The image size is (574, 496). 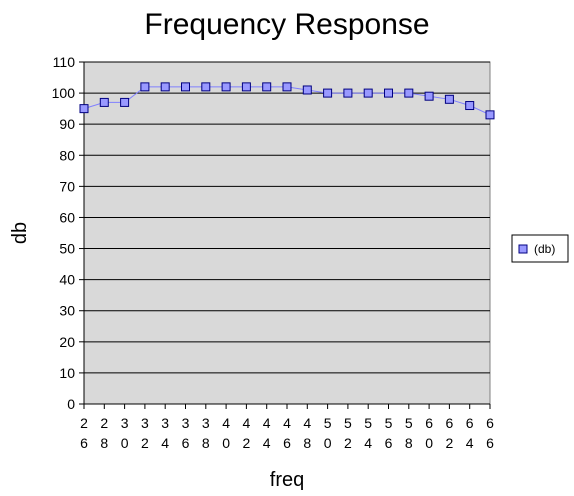 I want to click on legend: (db), so click(x=540, y=248).